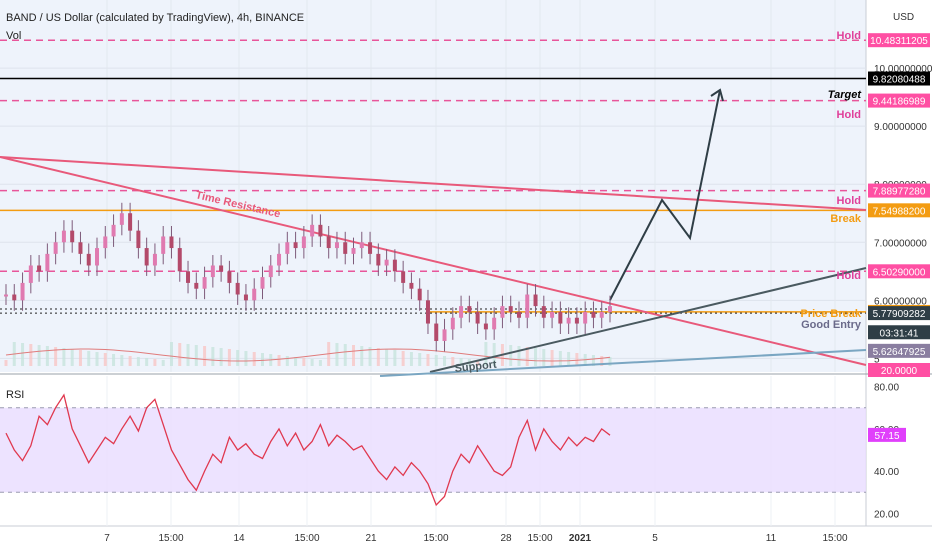  I want to click on price-label-text: 7.88977280, so click(899, 192).